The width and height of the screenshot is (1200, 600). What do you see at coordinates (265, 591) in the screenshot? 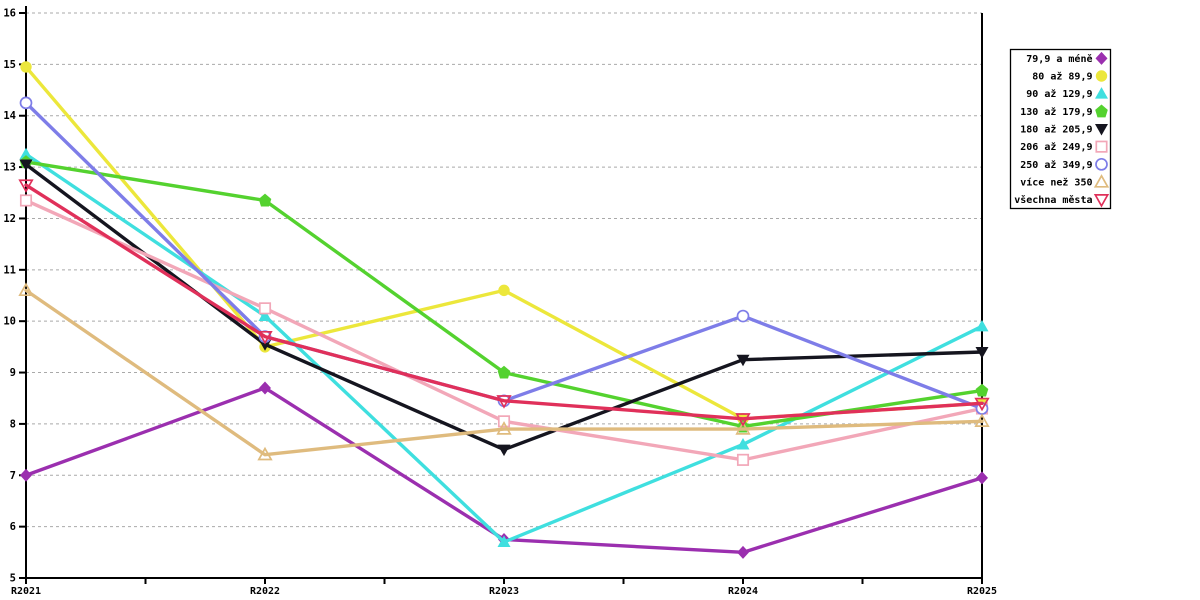
I see `x-axis-label: R2022` at bounding box center [265, 591].